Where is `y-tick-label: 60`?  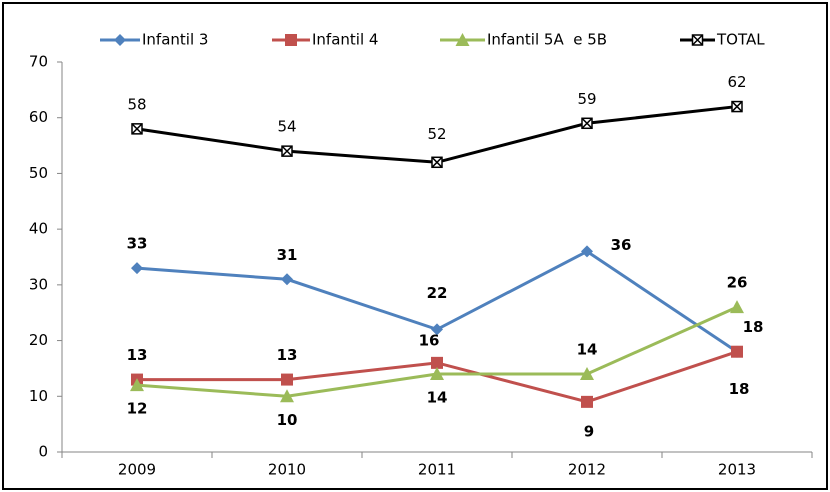 y-tick-label: 60 is located at coordinates (38, 117).